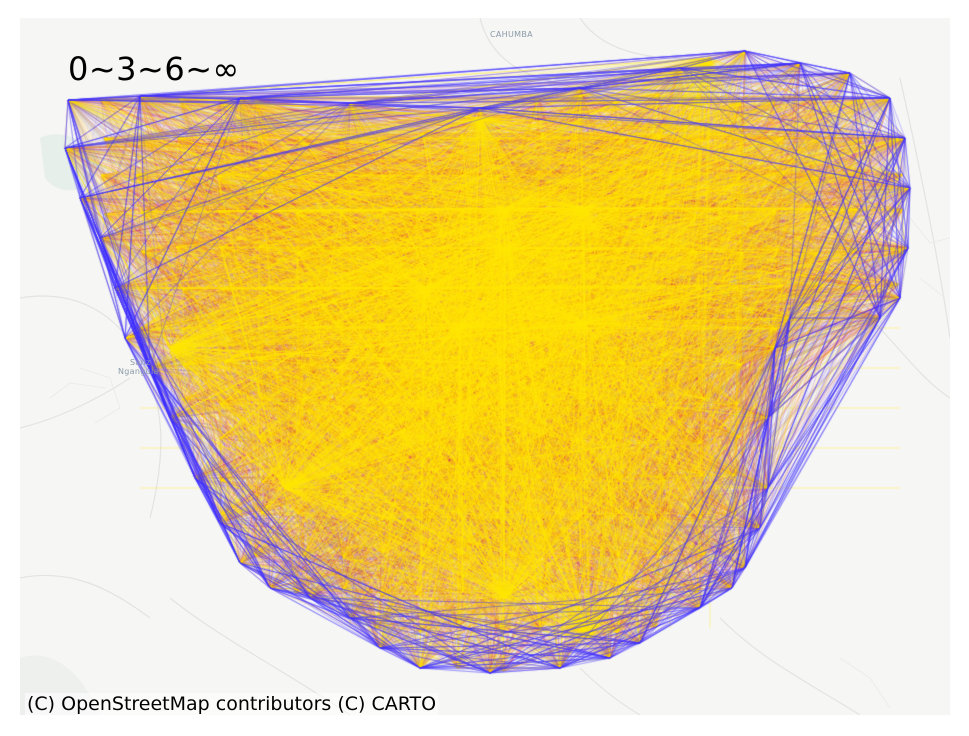 This screenshot has height=736, width=969. Describe the element at coordinates (140, 362) in the screenshot. I see `place-label-sanz: Sanz` at that location.